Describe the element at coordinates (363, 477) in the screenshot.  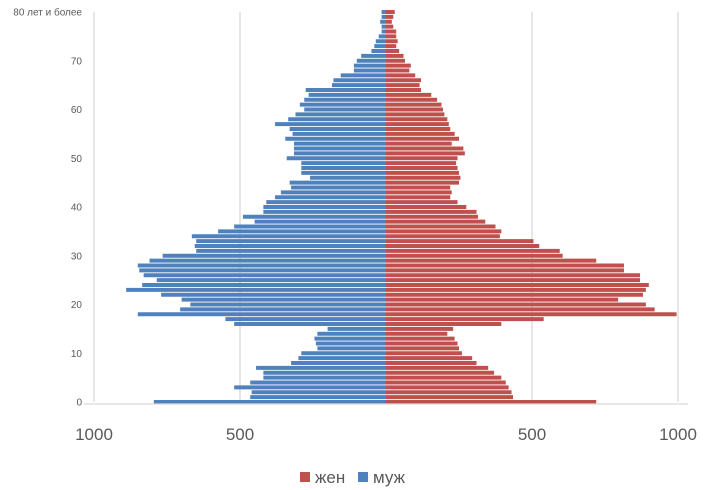
I see `legend-swatch-male` at that location.